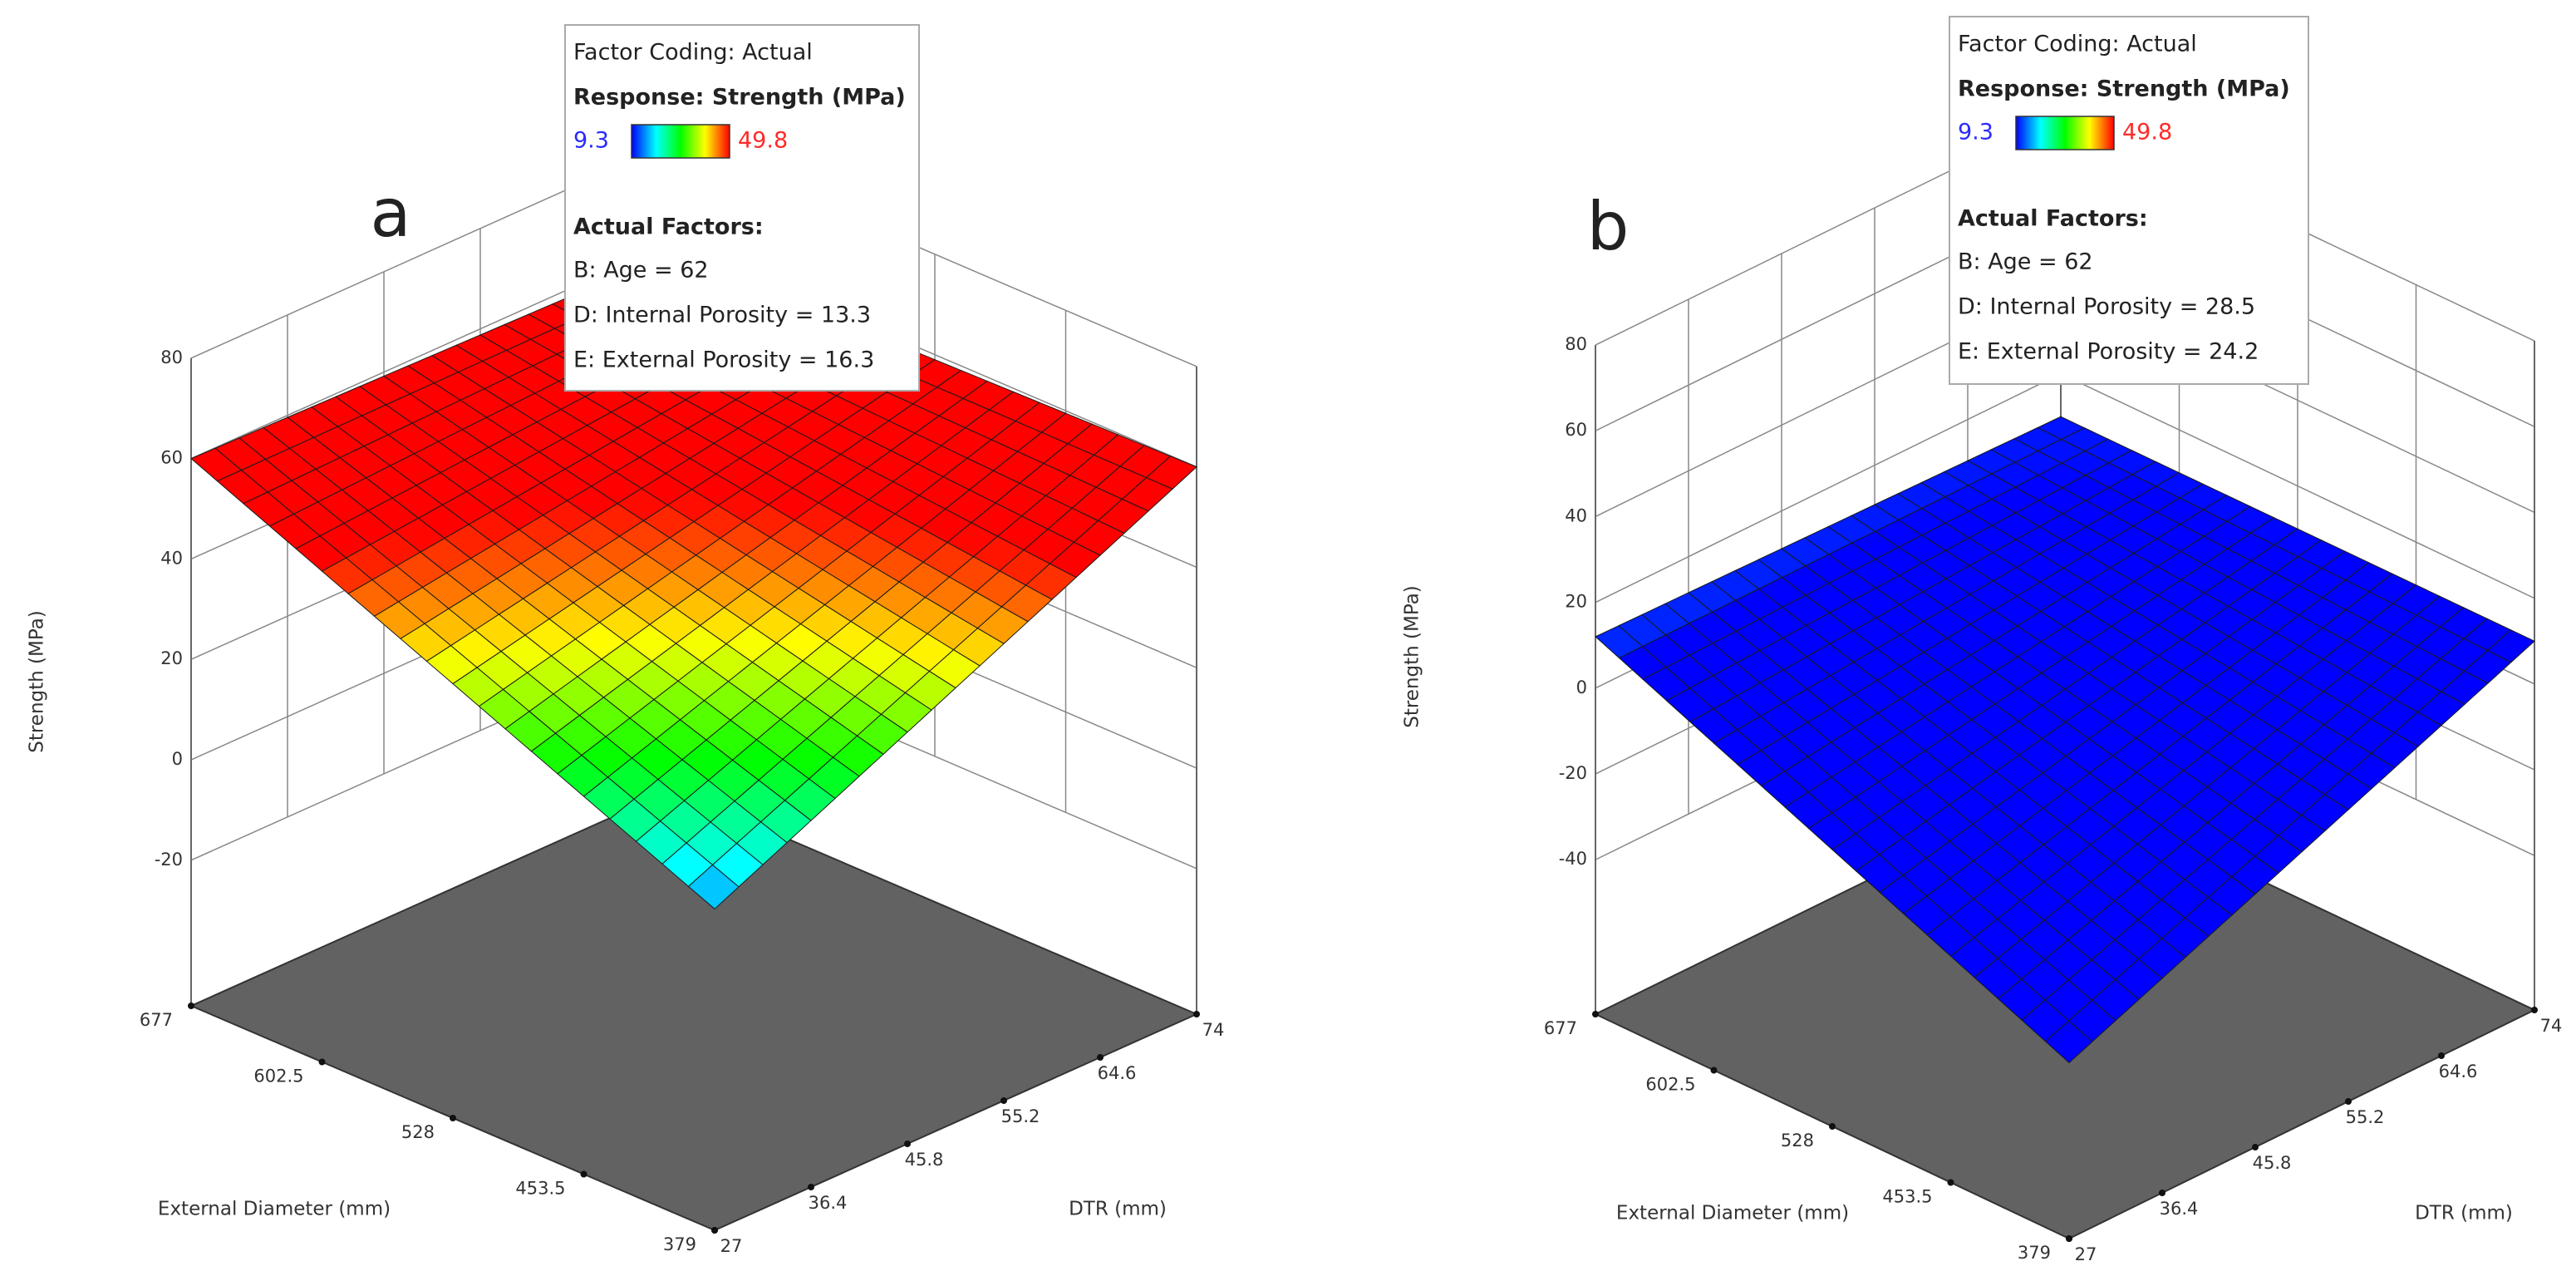  What do you see at coordinates (1573, 859) in the screenshot?
I see `z-tick-label: -40` at bounding box center [1573, 859].